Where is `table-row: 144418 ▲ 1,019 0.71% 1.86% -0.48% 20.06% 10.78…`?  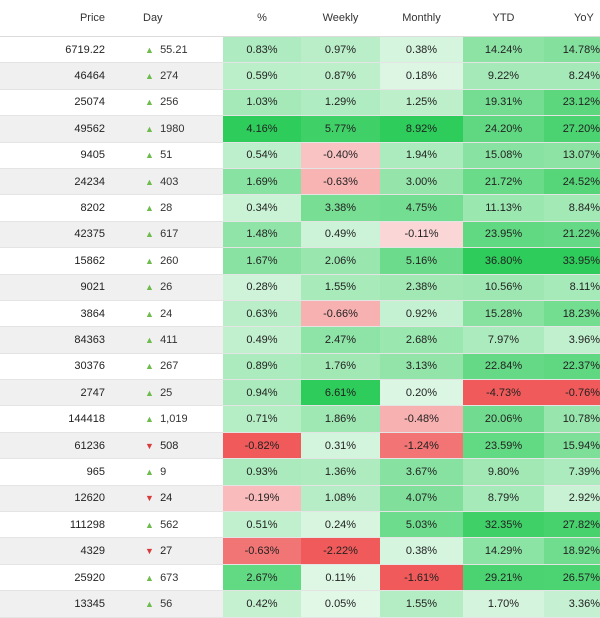
table-row: 144418 ▲ 1,019 0.71% 1.86% -0.48% 20.06% 10.78… is located at coordinates (300, 419).